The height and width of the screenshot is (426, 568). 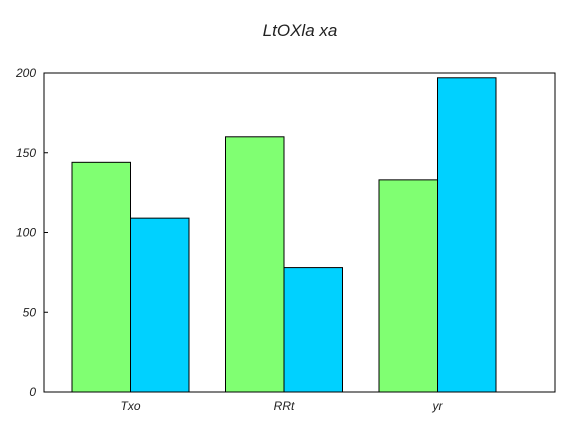 What do you see at coordinates (26, 233) in the screenshot?
I see `y-tick-label: 100` at bounding box center [26, 233].